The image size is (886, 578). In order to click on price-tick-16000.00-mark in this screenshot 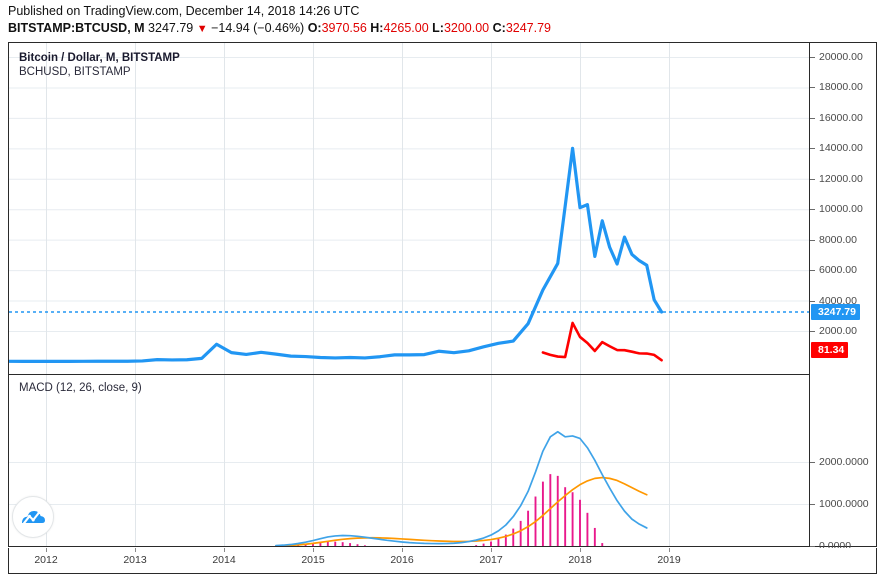, I will do `click(812, 118)`.